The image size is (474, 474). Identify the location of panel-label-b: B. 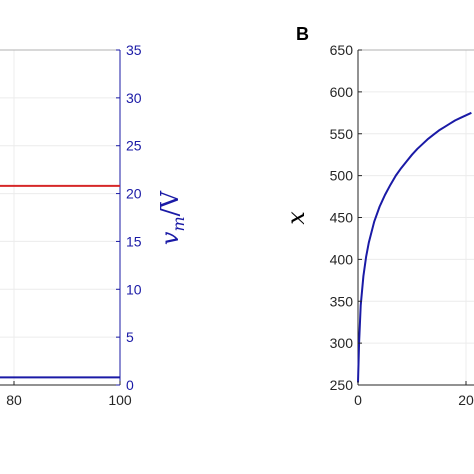
(302, 34).